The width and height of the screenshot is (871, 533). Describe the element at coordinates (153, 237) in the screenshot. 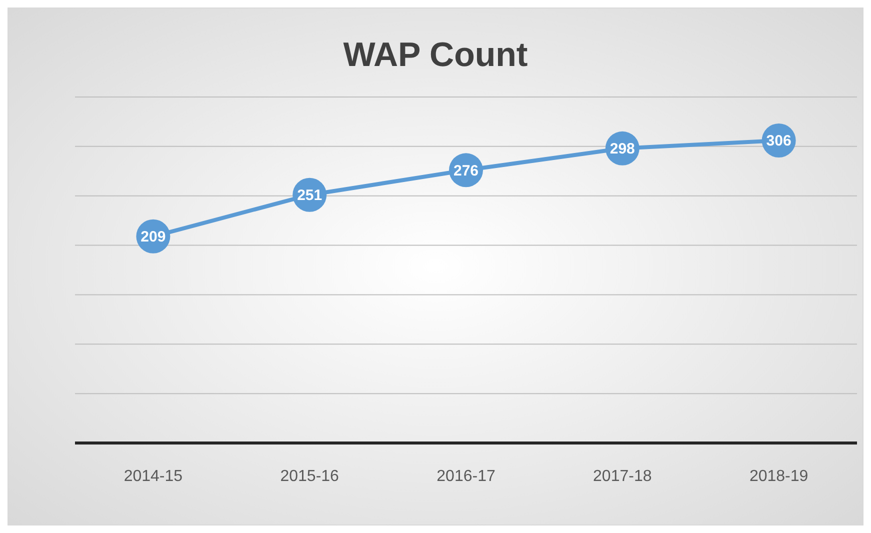

I see `data-label: 209` at that location.